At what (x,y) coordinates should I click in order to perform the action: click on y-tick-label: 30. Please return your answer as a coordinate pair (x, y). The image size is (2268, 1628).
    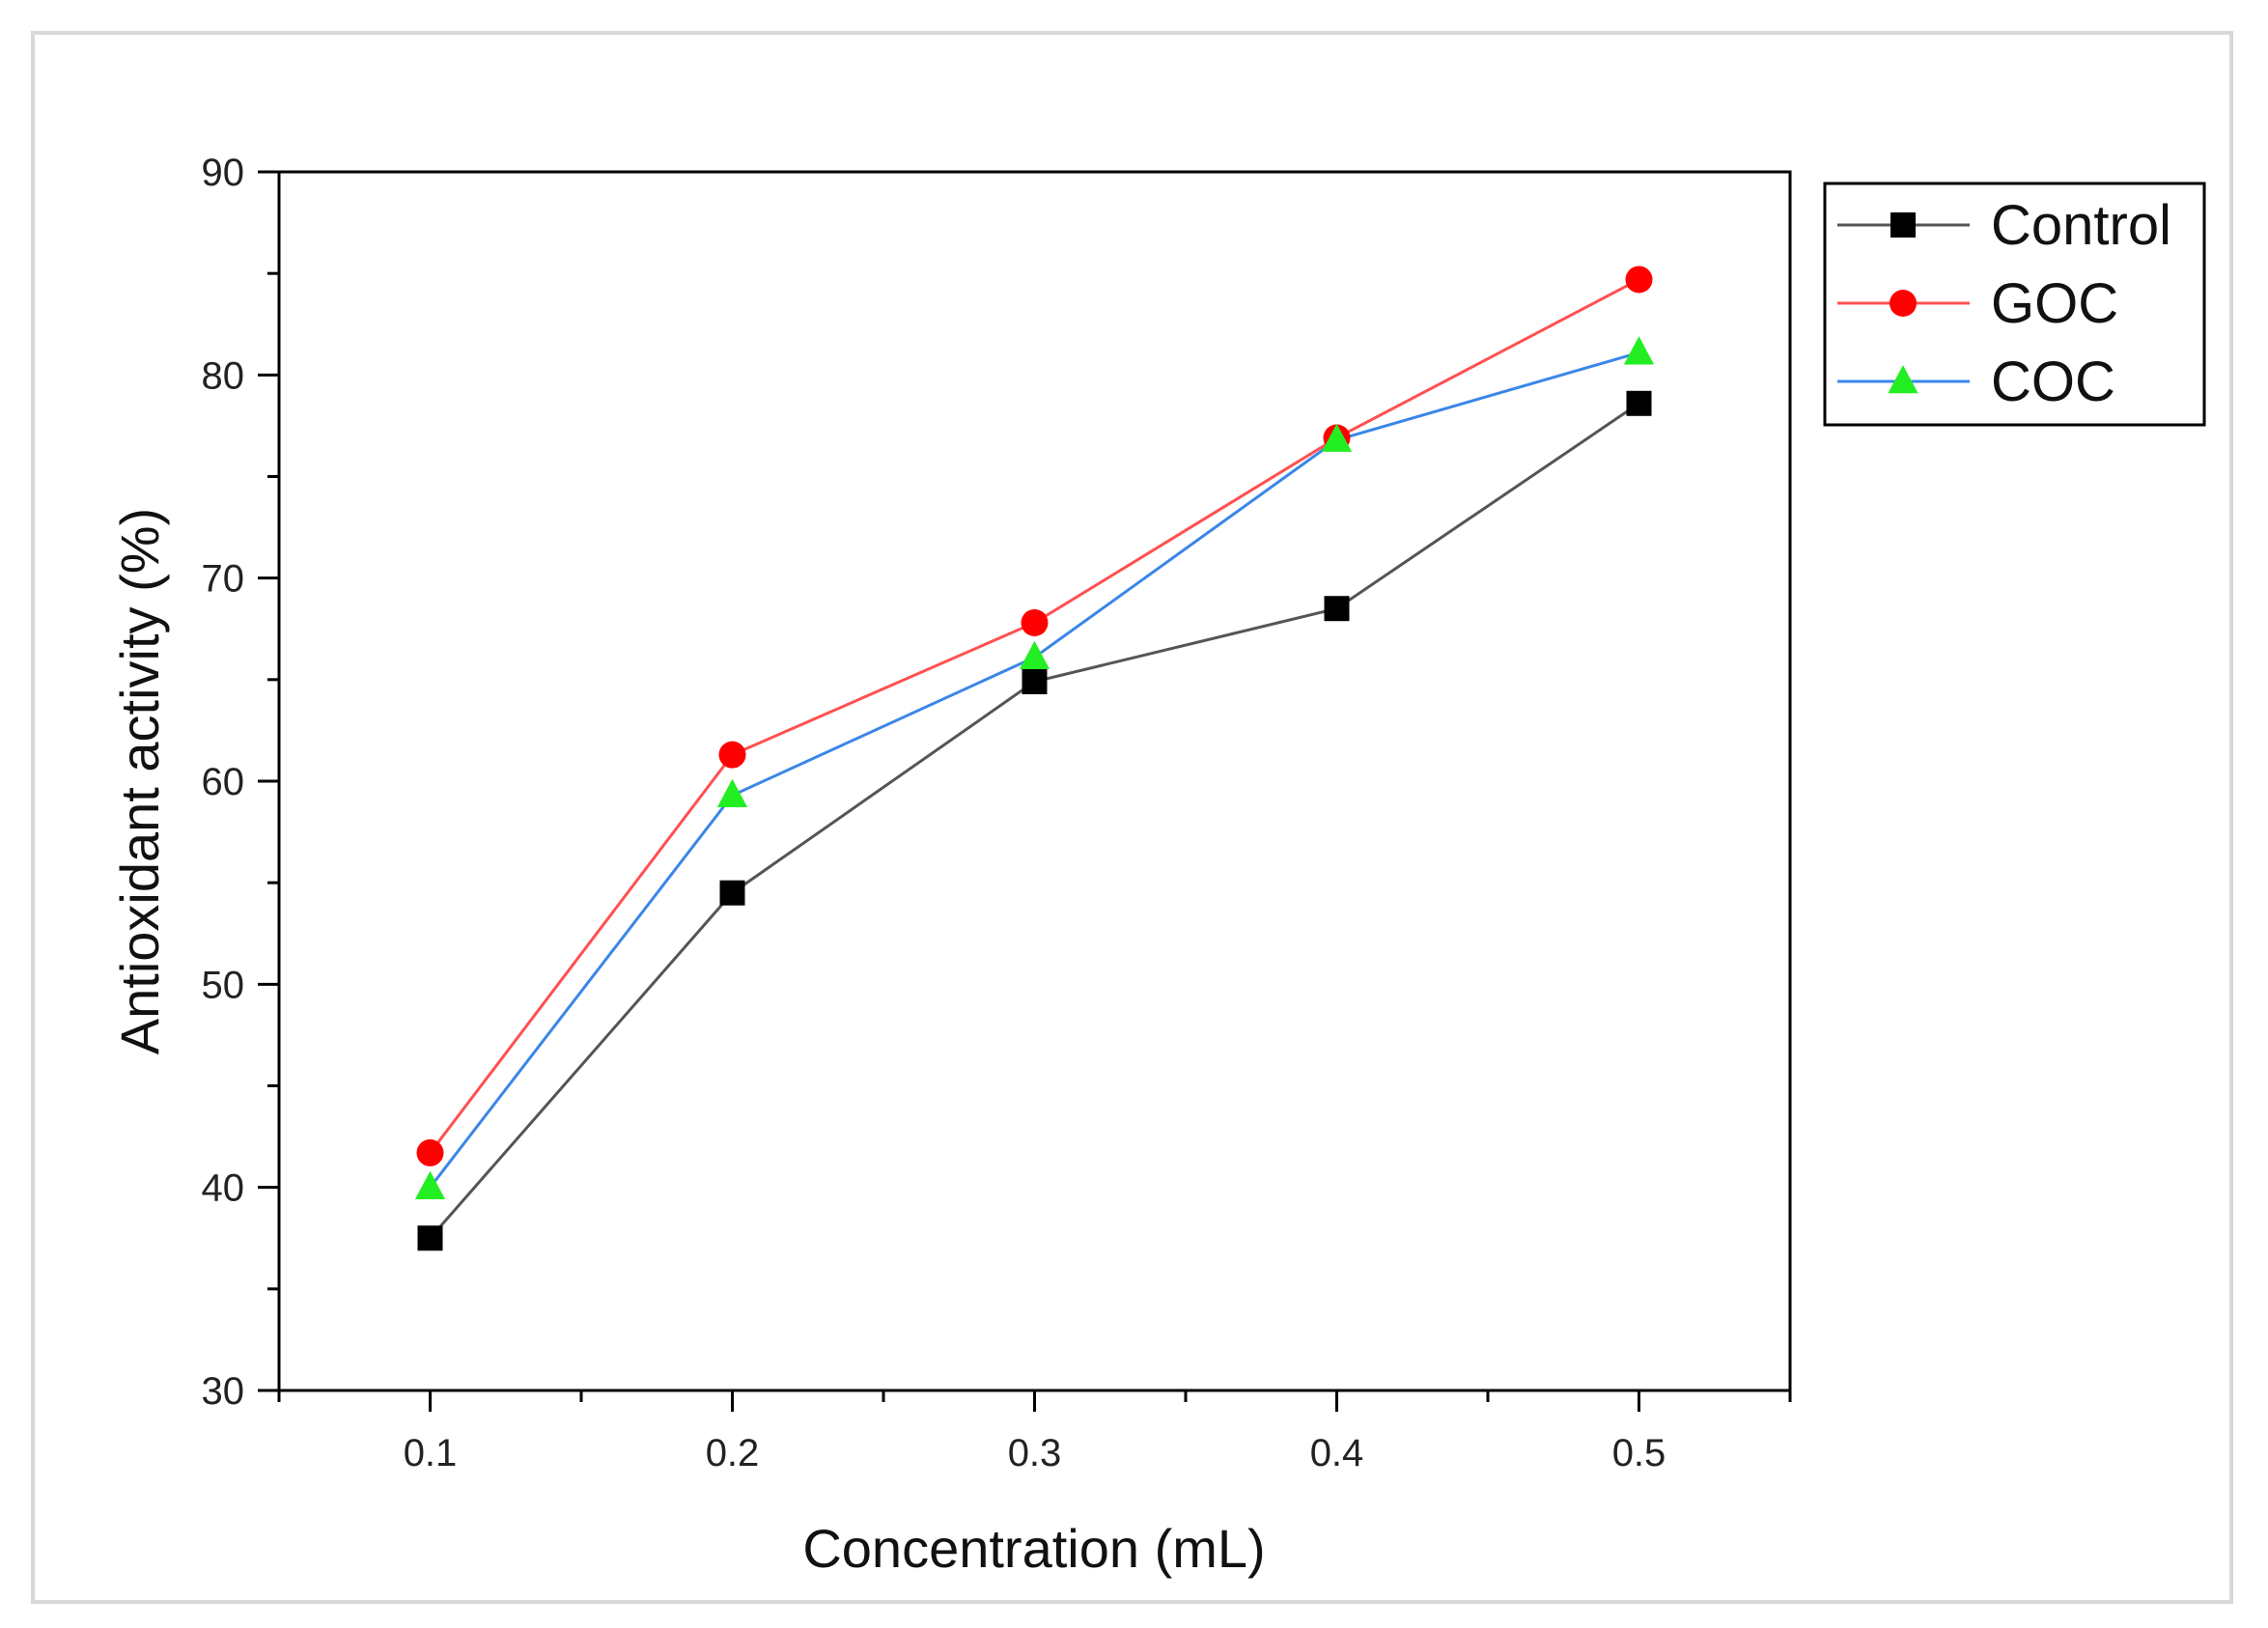
    Looking at the image, I should click on (224, 1391).